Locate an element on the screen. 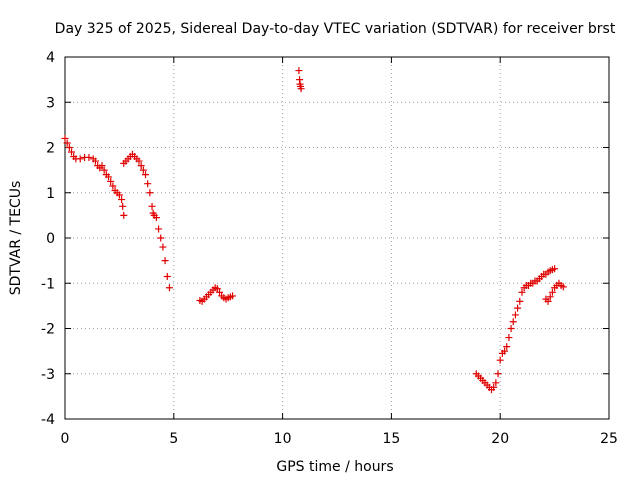 The image size is (640, 480). x-tick-label: 0 is located at coordinates (65, 439).